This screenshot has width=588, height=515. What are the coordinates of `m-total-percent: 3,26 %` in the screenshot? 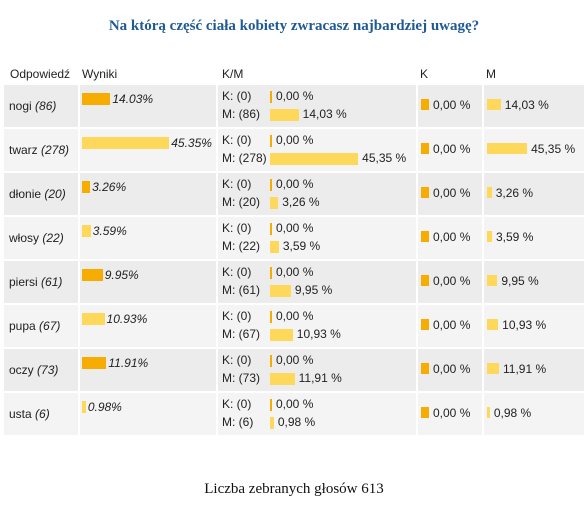 It's located at (514, 193).